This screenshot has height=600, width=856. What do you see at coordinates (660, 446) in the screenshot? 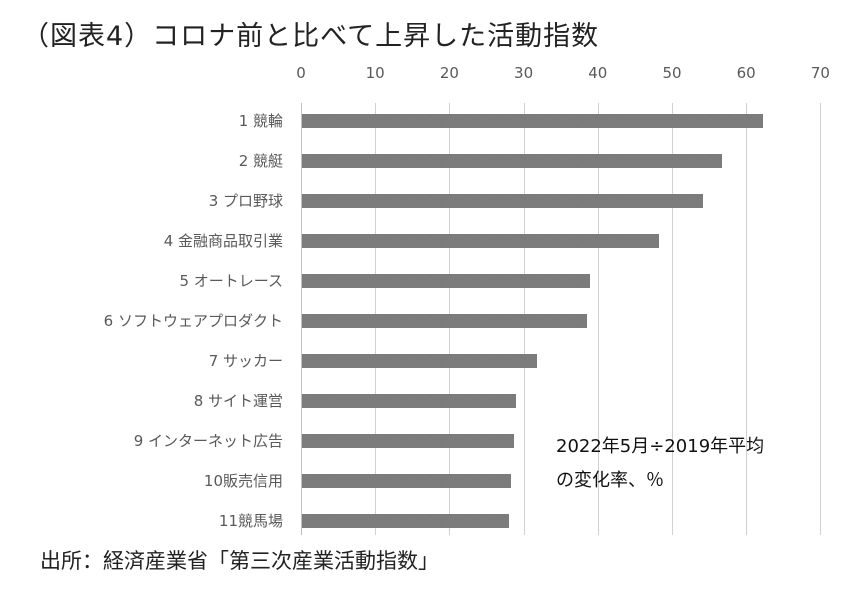
I see `annotation-line-1: 2022年5月÷2019年平均` at bounding box center [660, 446].